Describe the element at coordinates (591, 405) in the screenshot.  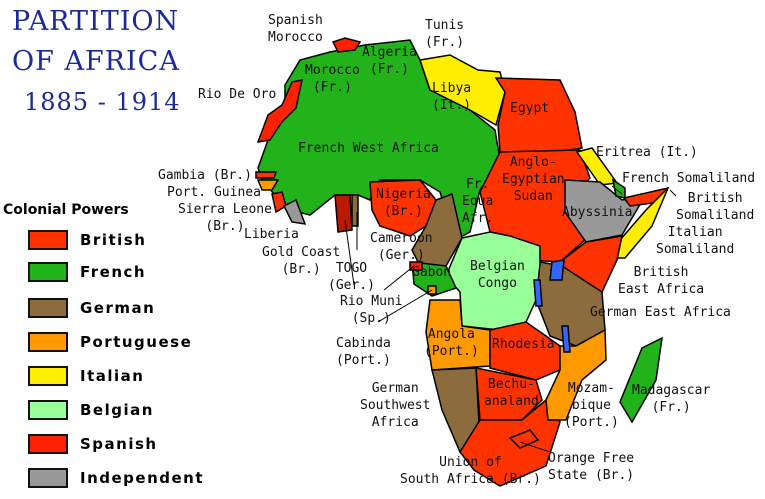
I see `label-mozambique: Mozam- bique (Port.)` at that location.